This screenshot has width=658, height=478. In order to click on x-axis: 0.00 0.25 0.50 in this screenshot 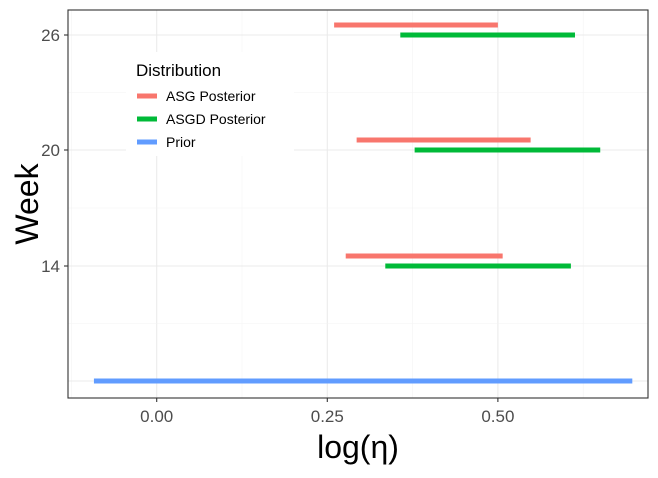, I will do `click(327, 412)`.